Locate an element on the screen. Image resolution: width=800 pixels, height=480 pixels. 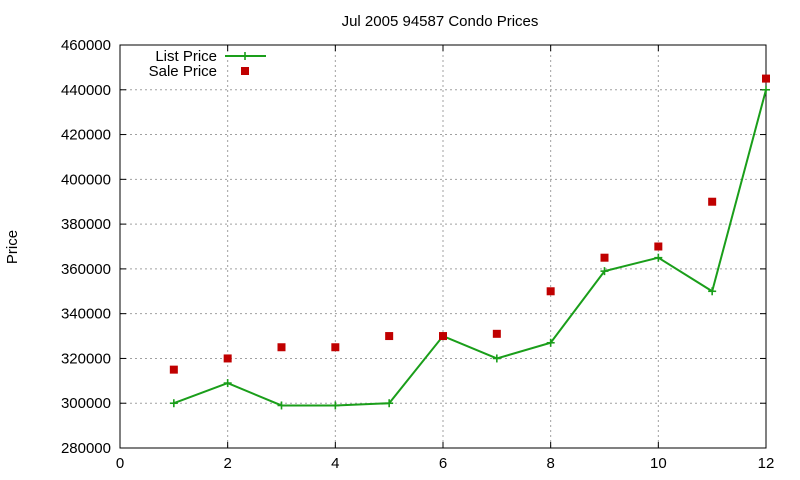
legend-label-sale-price: Sale Price is located at coordinates (183, 71).